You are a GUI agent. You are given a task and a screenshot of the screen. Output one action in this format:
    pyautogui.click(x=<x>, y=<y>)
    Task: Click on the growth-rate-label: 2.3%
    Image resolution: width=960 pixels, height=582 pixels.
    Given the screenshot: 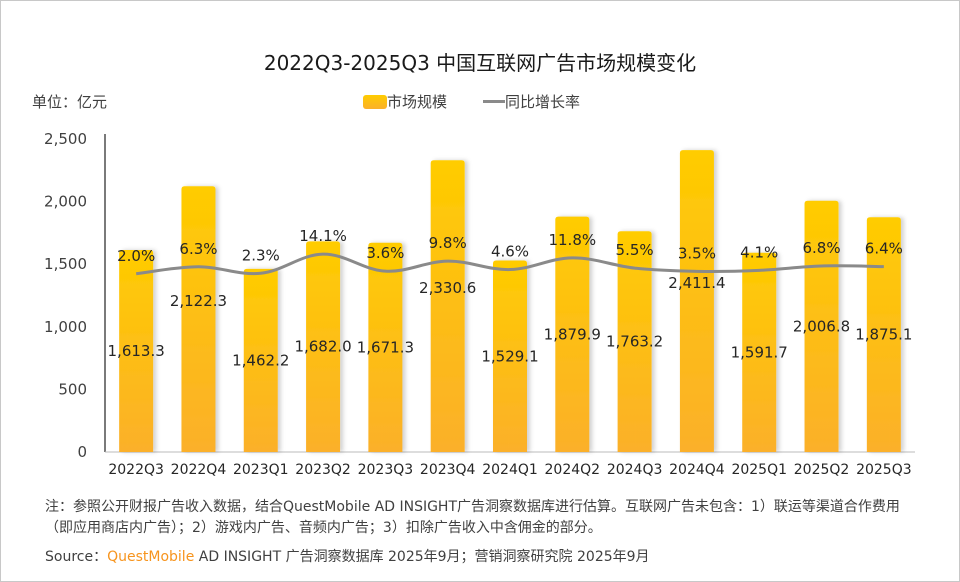 What is the action you would take?
    pyautogui.click(x=261, y=255)
    